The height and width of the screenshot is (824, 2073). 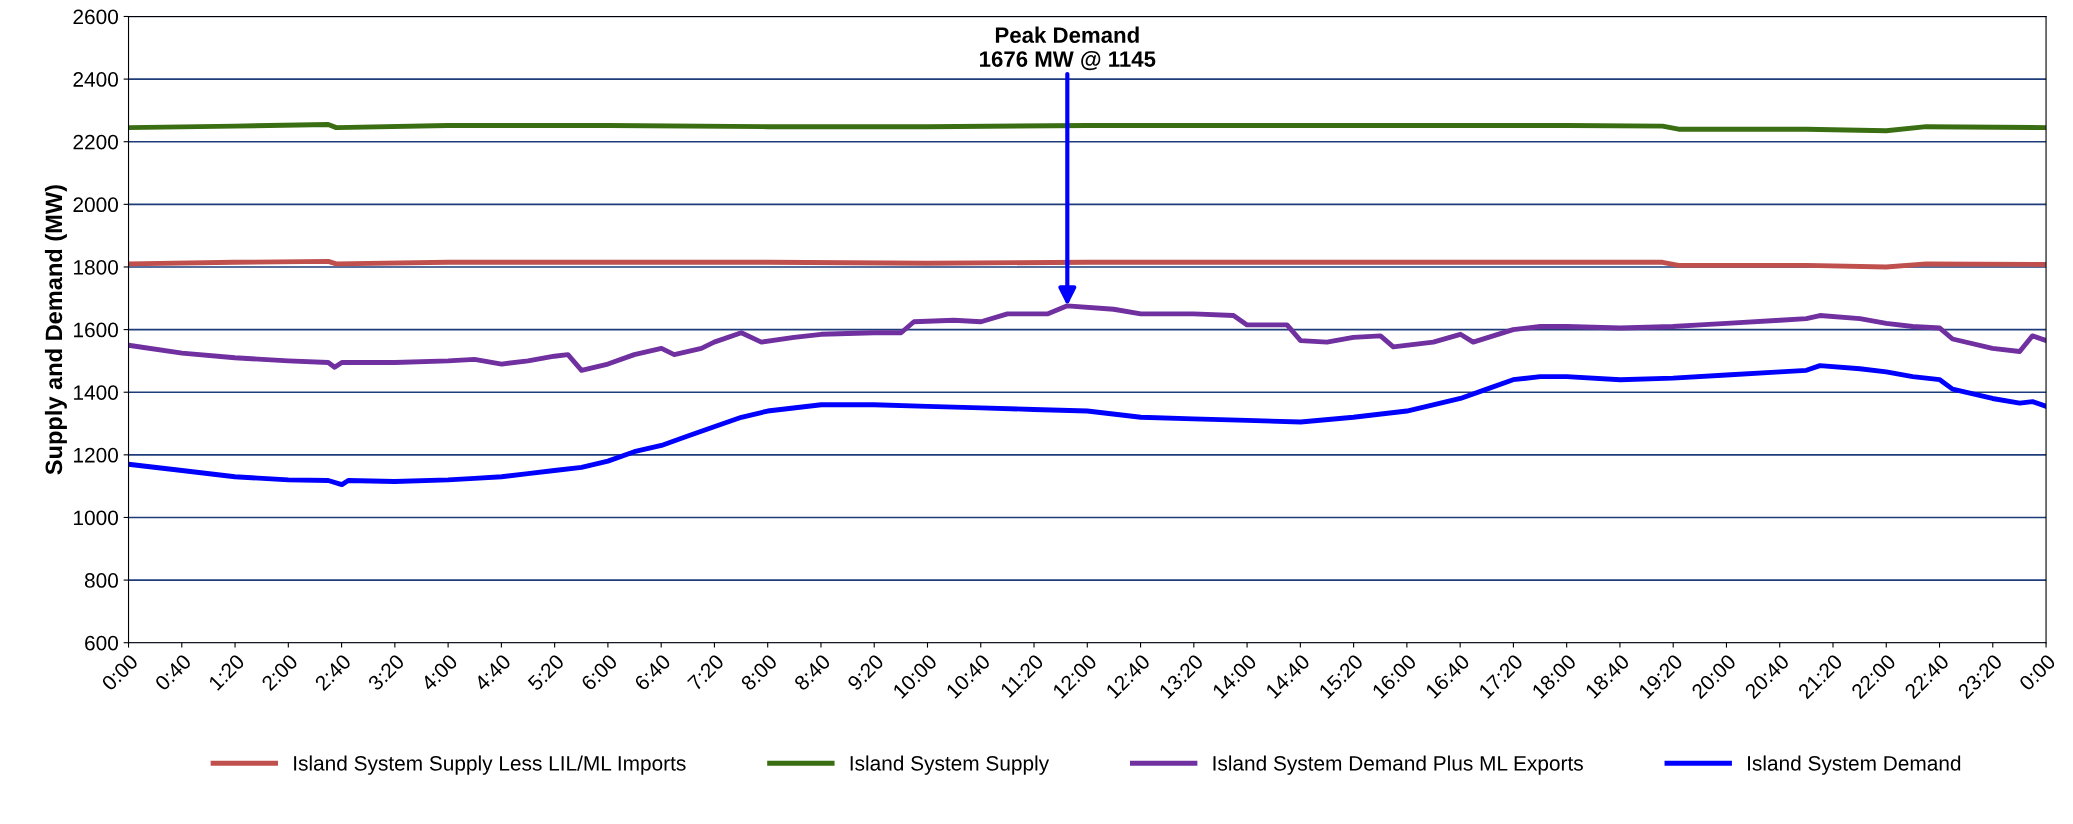 I want to click on x-tick-label: 5:20, so click(x=545, y=672).